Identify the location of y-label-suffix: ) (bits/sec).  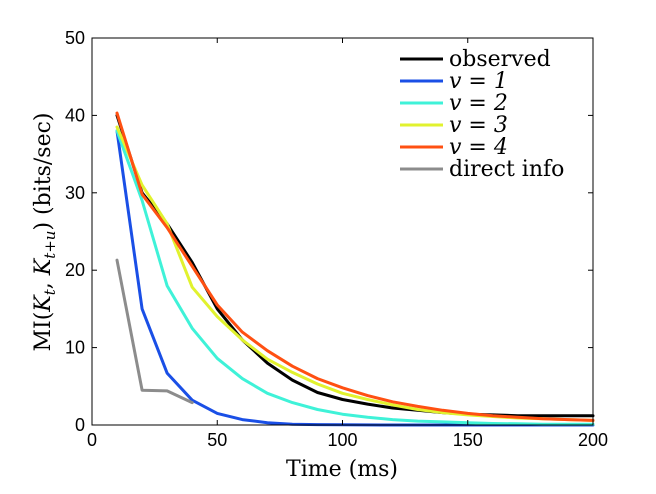
(43, 171).